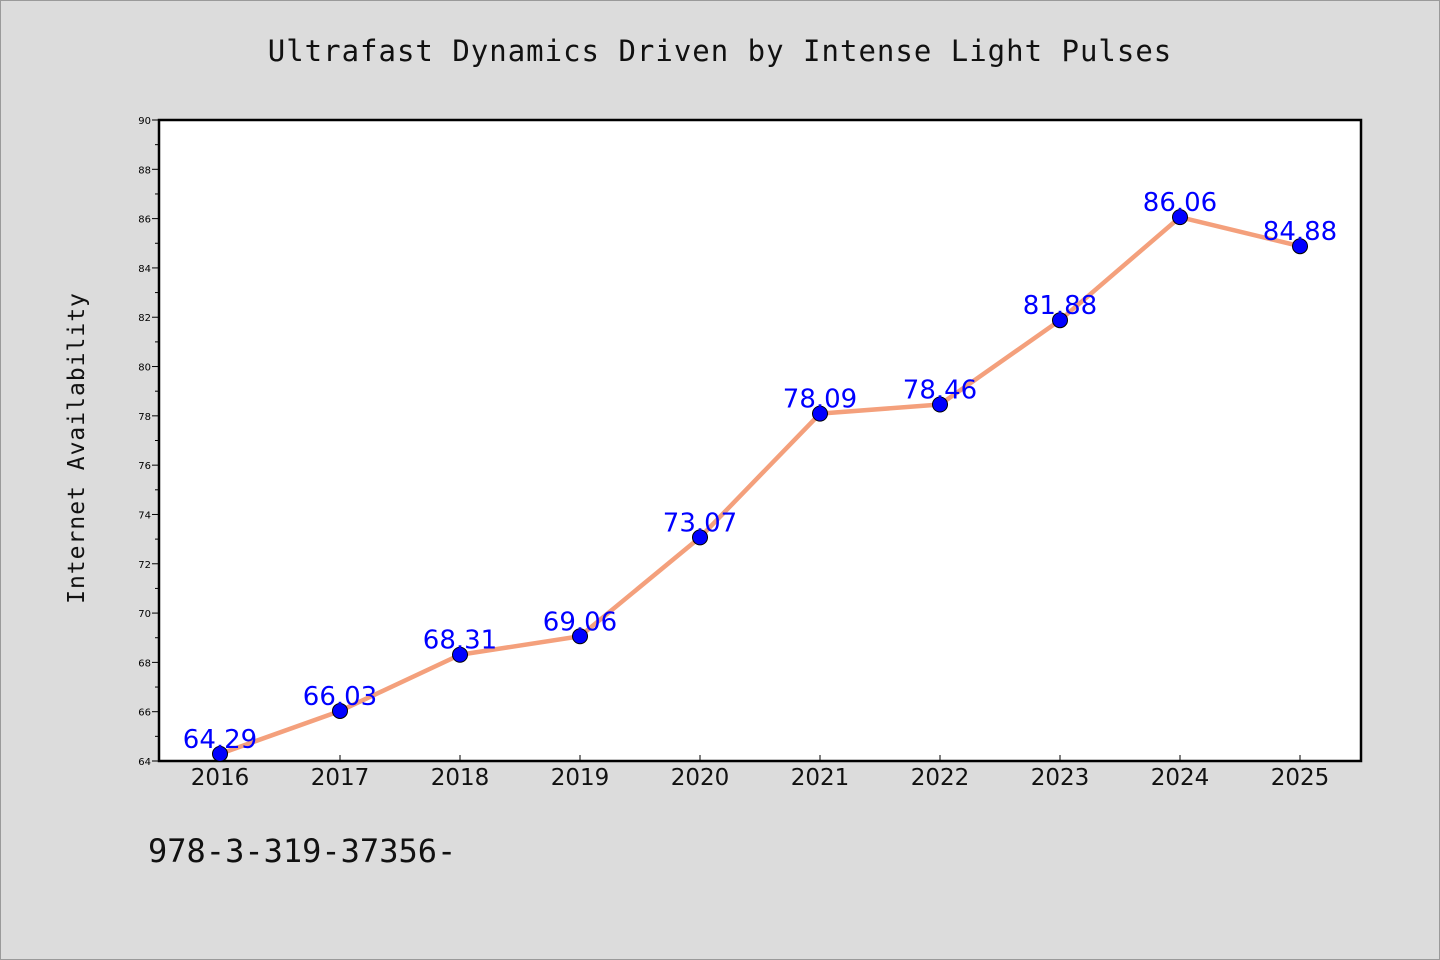  I want to click on data-label: 69.06, so click(580, 622).